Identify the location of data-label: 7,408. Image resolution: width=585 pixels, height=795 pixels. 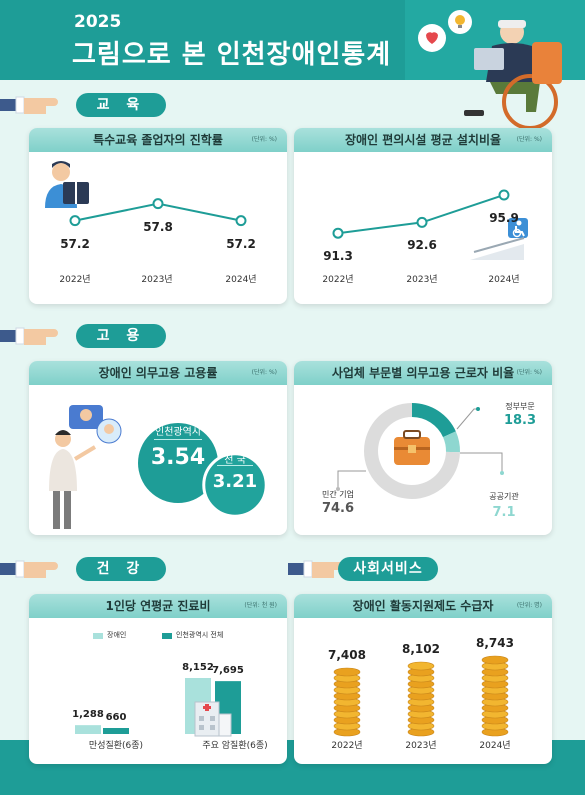
(347, 655).